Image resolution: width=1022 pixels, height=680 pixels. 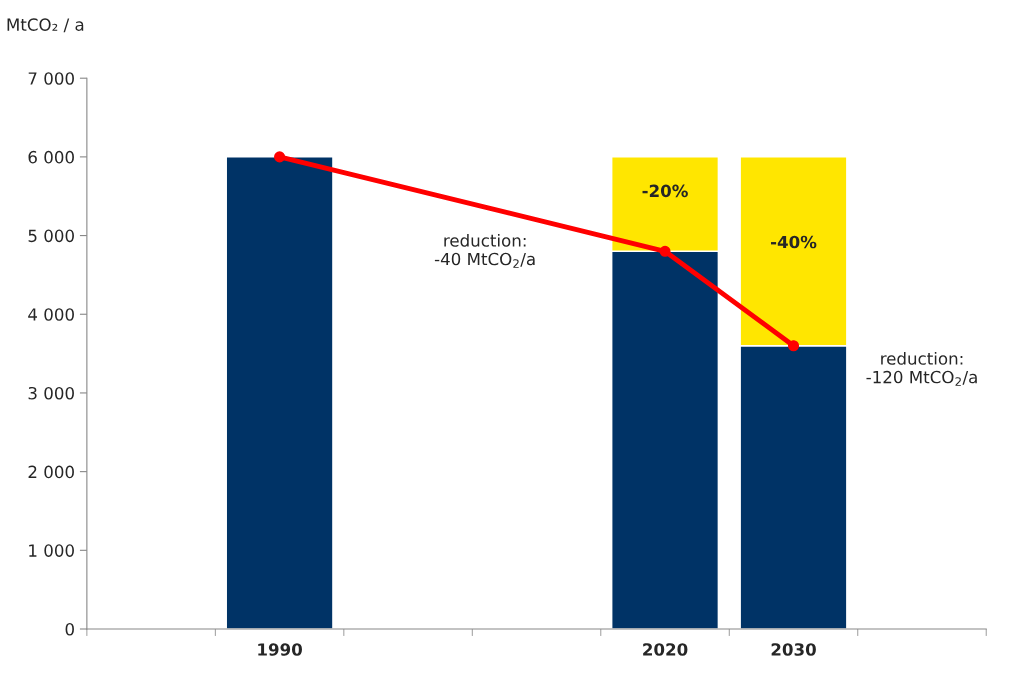 I want to click on y-tick-label: 6 000, so click(x=51, y=157).